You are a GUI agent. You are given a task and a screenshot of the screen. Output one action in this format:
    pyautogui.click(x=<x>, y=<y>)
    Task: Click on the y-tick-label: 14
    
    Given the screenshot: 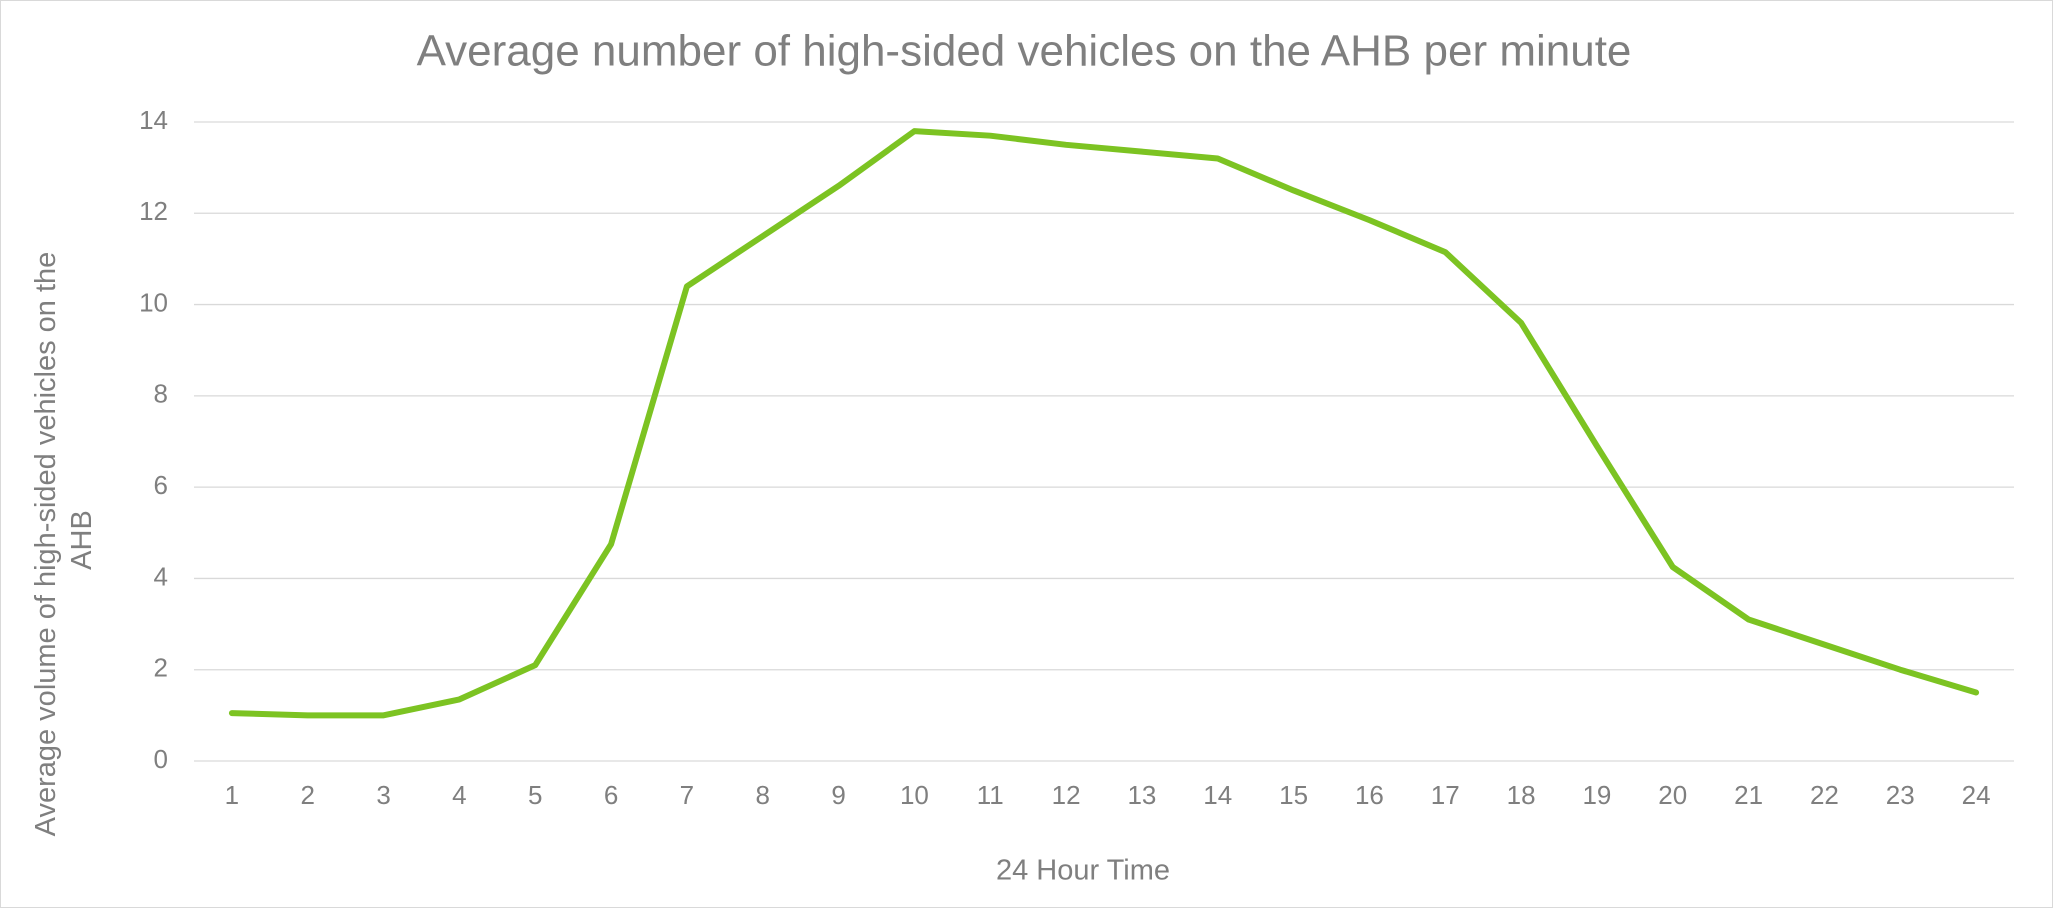 What is the action you would take?
    pyautogui.click(x=153, y=120)
    